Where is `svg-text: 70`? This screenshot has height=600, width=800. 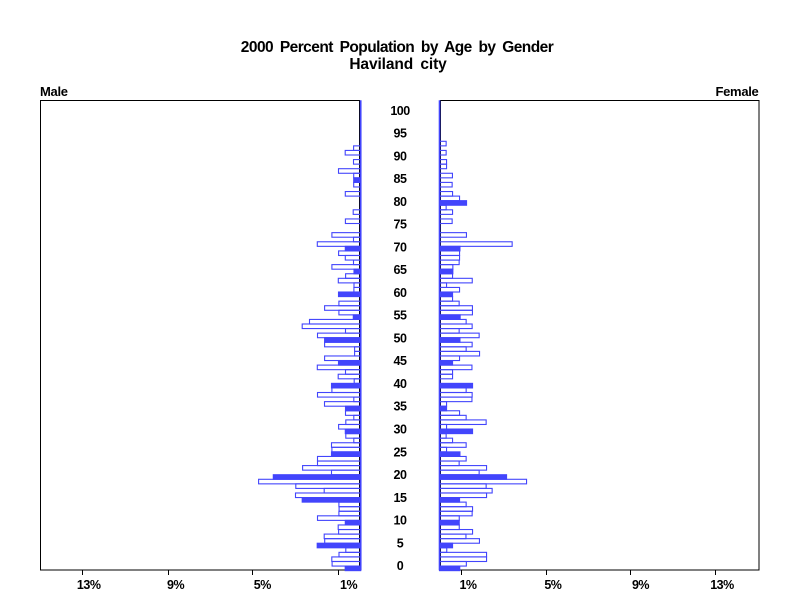 svg-text: 70 is located at coordinates (400, 247).